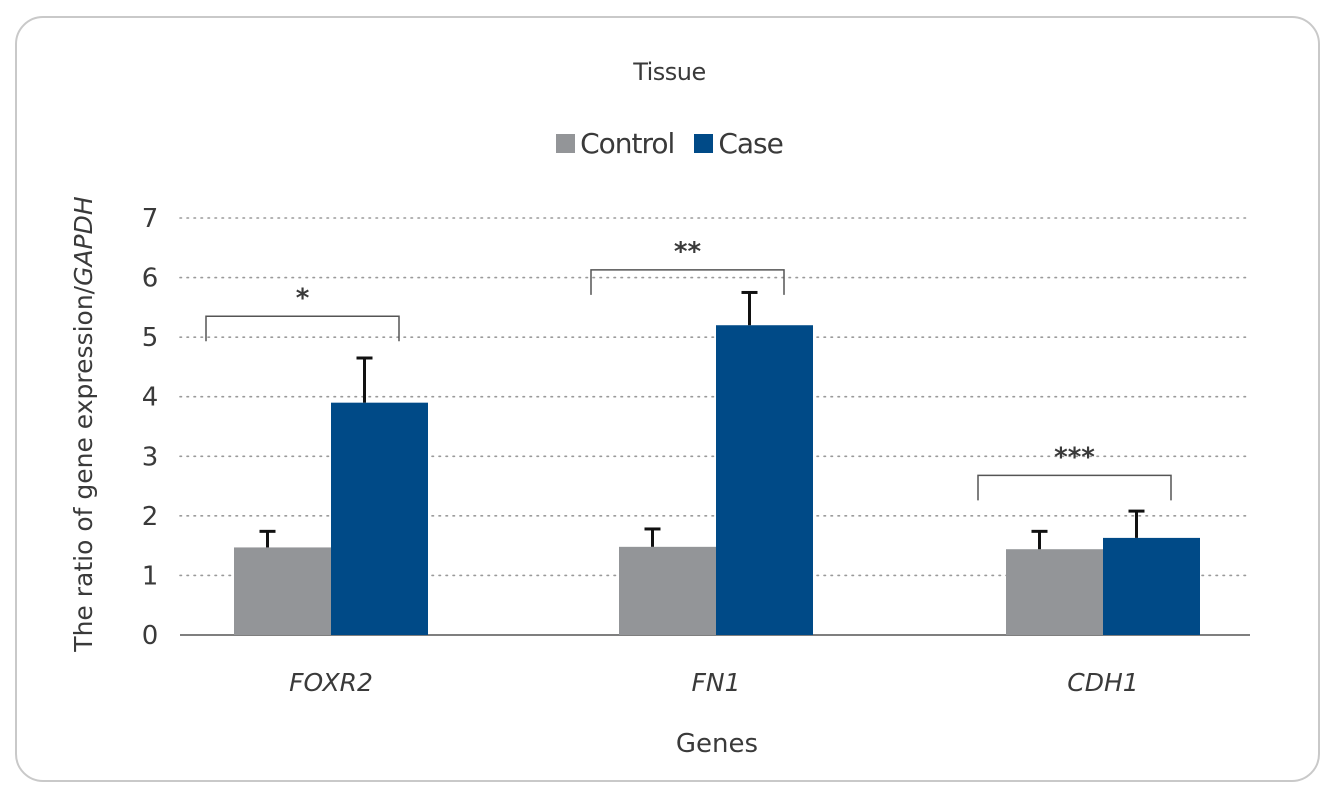  Describe the element at coordinates (150, 517) in the screenshot. I see `y-tick-label: 2` at that location.